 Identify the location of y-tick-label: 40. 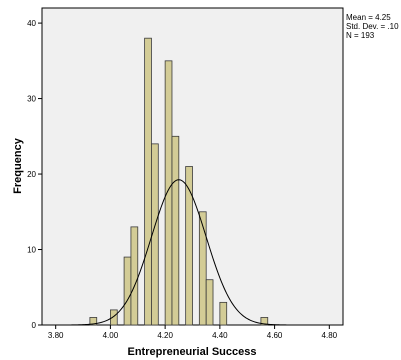
(31, 23).